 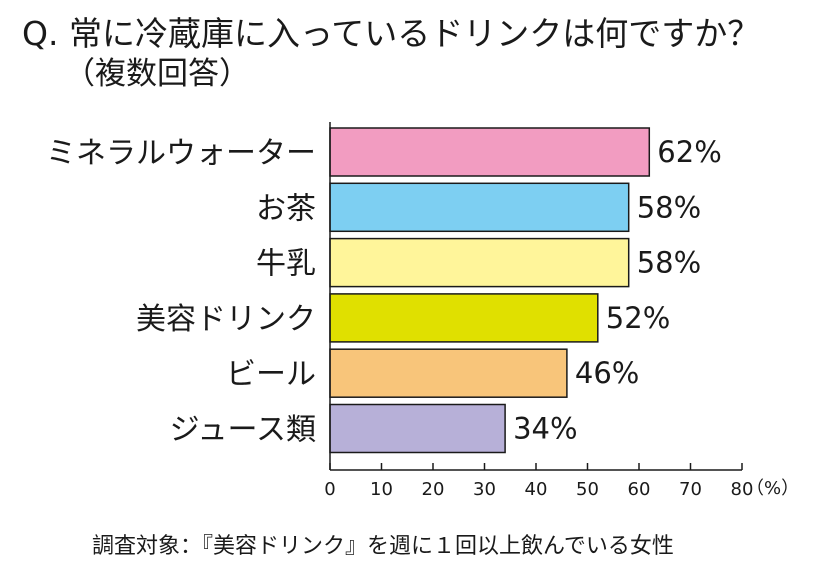 What do you see at coordinates (226, 319) in the screenshot?
I see `category-label: 美容ドリンク` at bounding box center [226, 319].